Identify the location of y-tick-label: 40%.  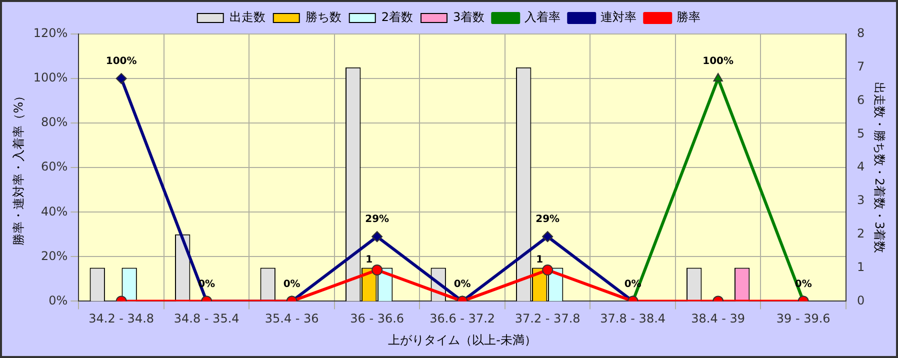
(54, 211).